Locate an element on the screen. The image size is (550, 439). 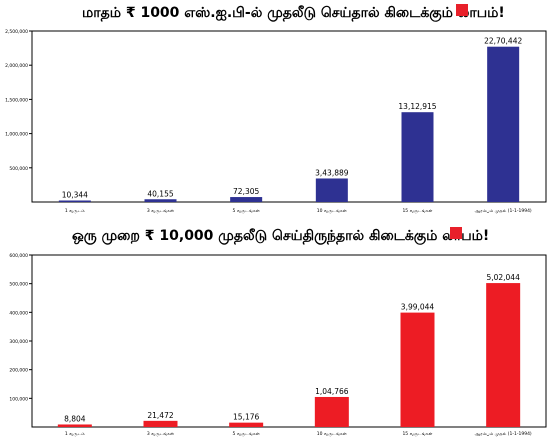
bar-value-label: 22,70,442 is located at coordinates (503, 41).